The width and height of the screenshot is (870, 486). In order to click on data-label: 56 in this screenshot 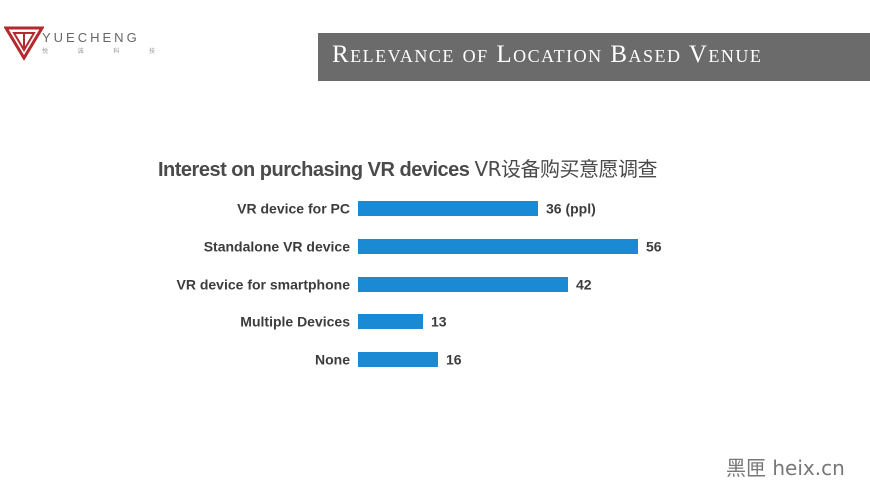, I will do `click(654, 247)`.